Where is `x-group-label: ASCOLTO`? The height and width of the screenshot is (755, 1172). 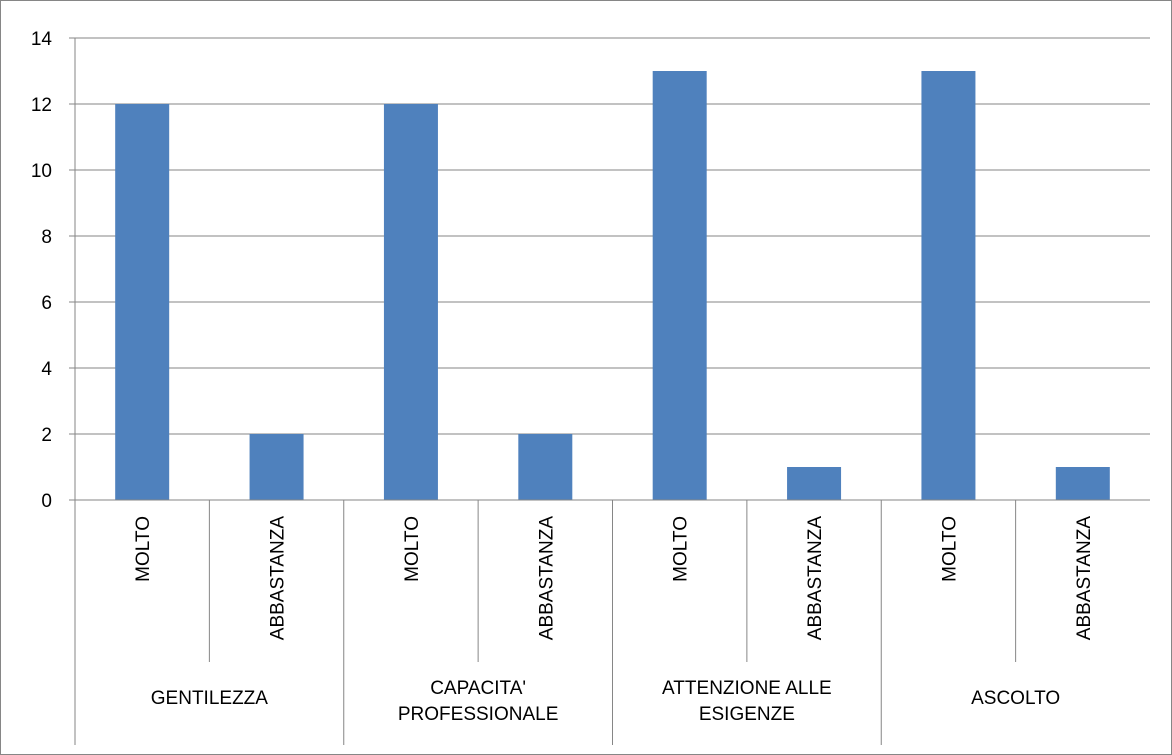
x-group-label: ASCOLTO is located at coordinates (1015, 698).